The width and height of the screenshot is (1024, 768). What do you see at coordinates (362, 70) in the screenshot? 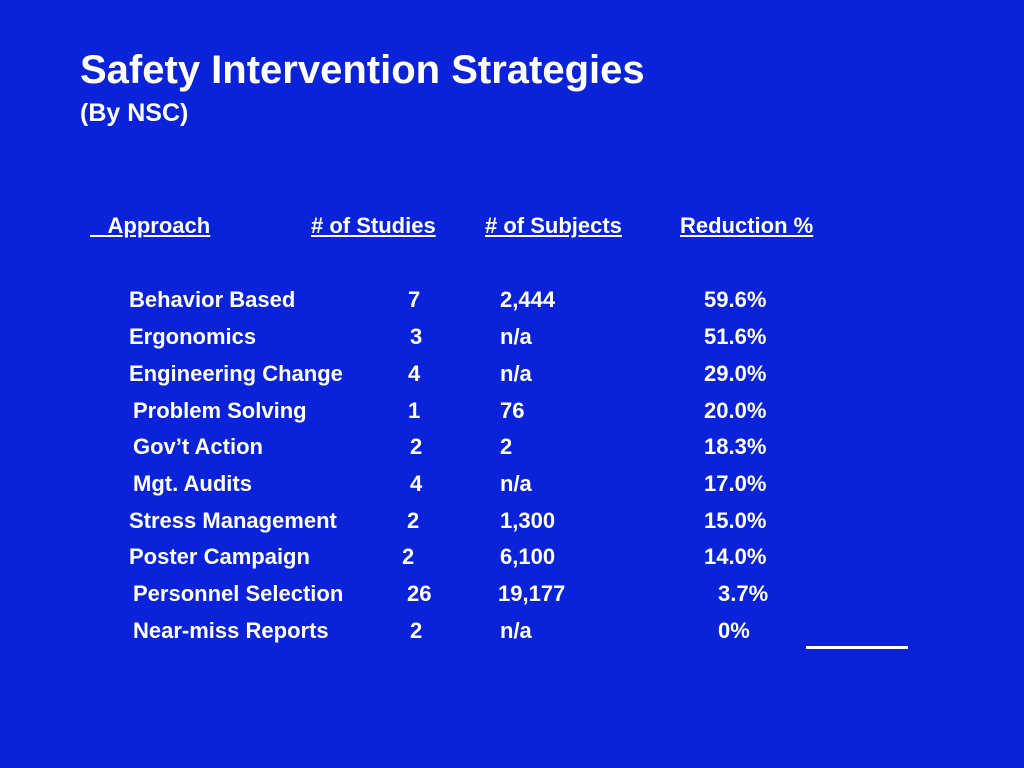
I see `slide-title: Safety Intervention Strategies` at bounding box center [362, 70].